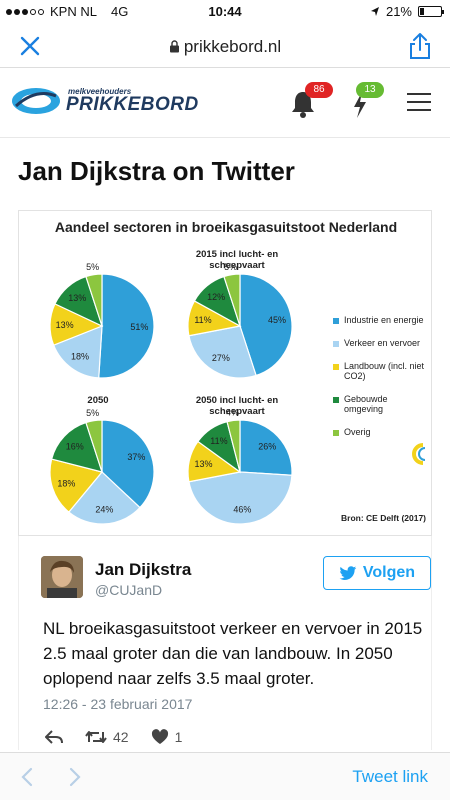  What do you see at coordinates (277, 320) in the screenshot?
I see `pie-slice-label: 45%` at bounding box center [277, 320].